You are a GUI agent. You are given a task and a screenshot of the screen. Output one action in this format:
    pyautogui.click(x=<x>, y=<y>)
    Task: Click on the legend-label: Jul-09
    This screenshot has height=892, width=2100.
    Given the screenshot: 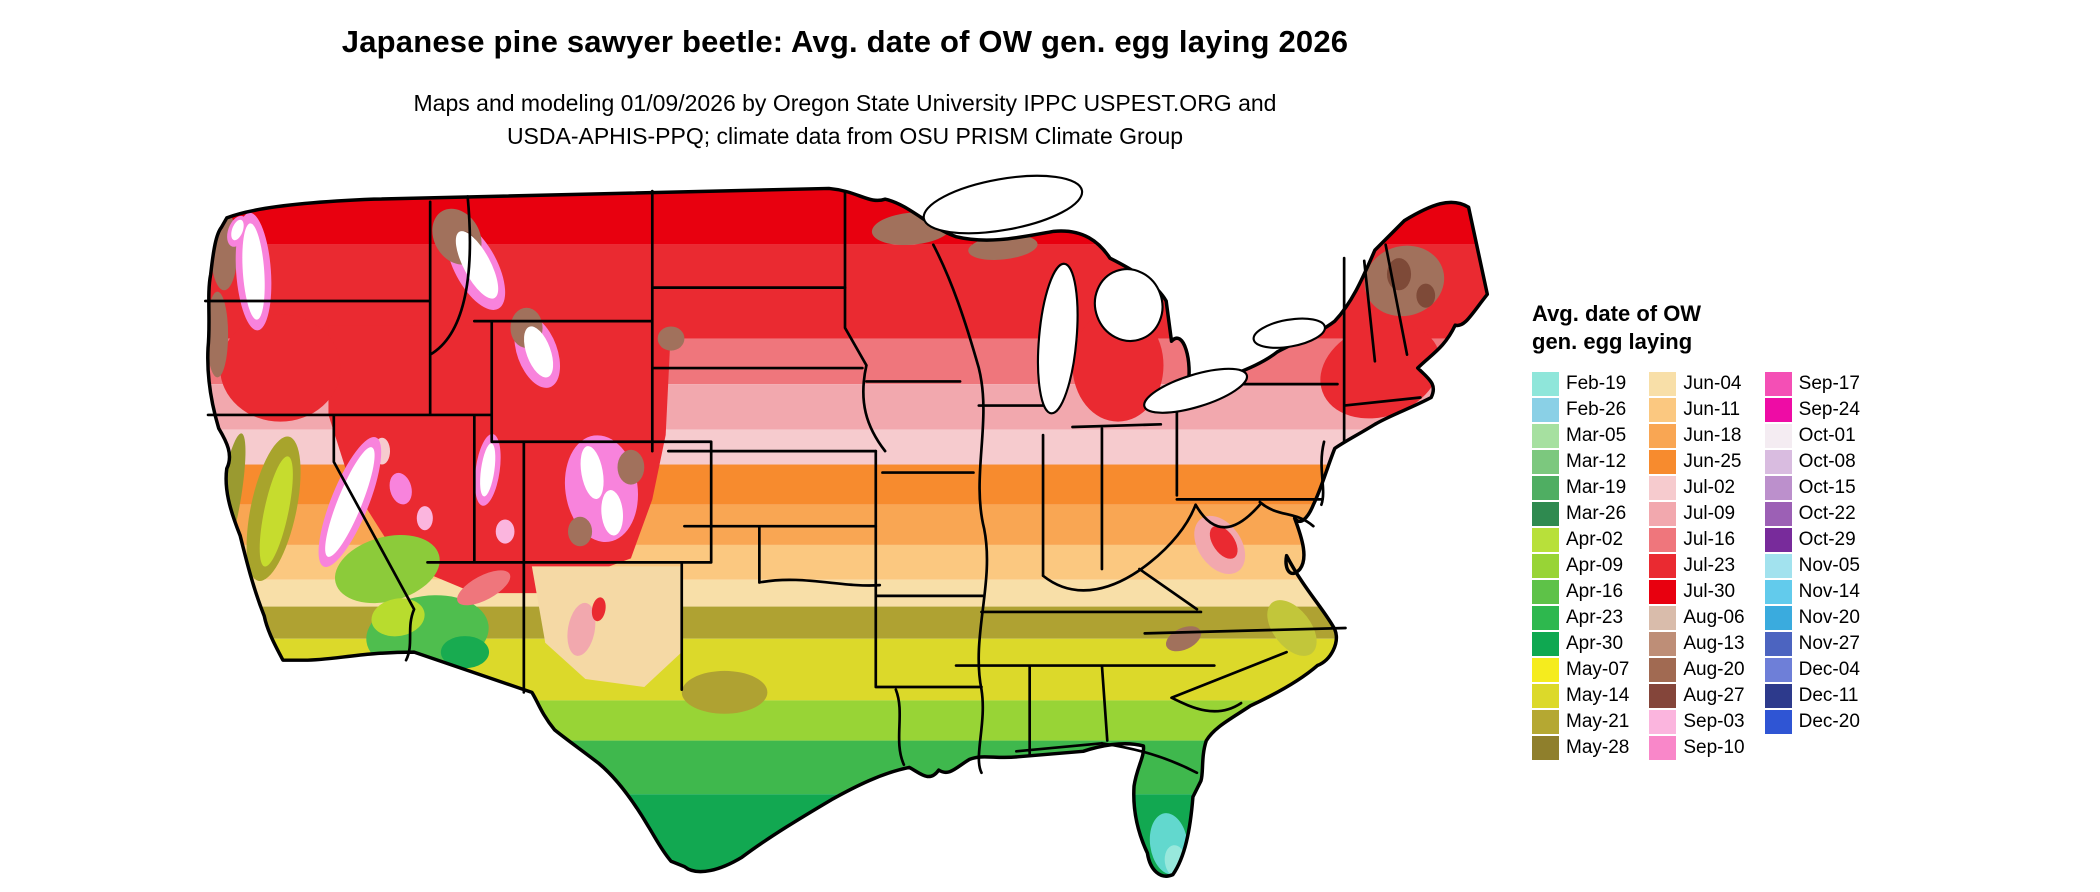 What is the action you would take?
    pyautogui.click(x=1709, y=513)
    